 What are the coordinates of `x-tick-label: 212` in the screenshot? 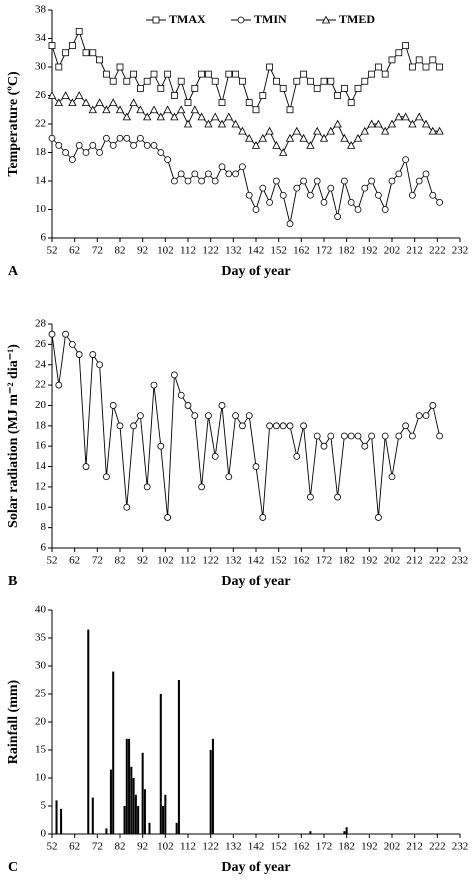 It's located at (414, 251).